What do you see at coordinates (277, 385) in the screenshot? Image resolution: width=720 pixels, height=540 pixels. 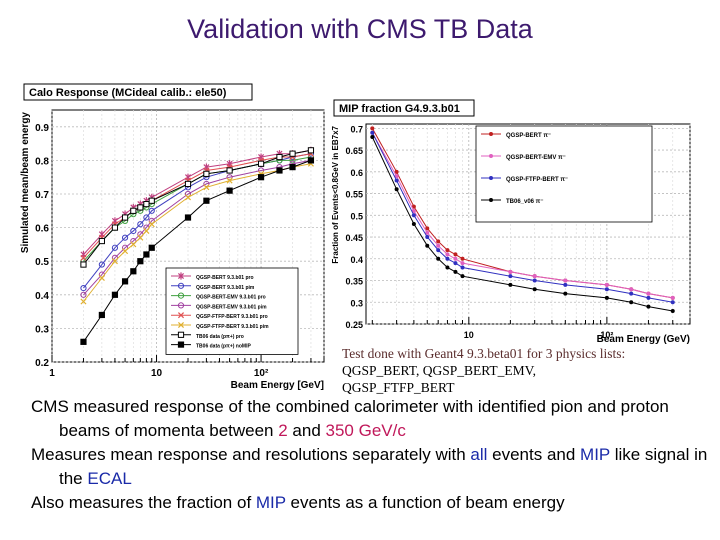 I see `x-axis-label: Beam Energy [GeV]` at bounding box center [277, 385].